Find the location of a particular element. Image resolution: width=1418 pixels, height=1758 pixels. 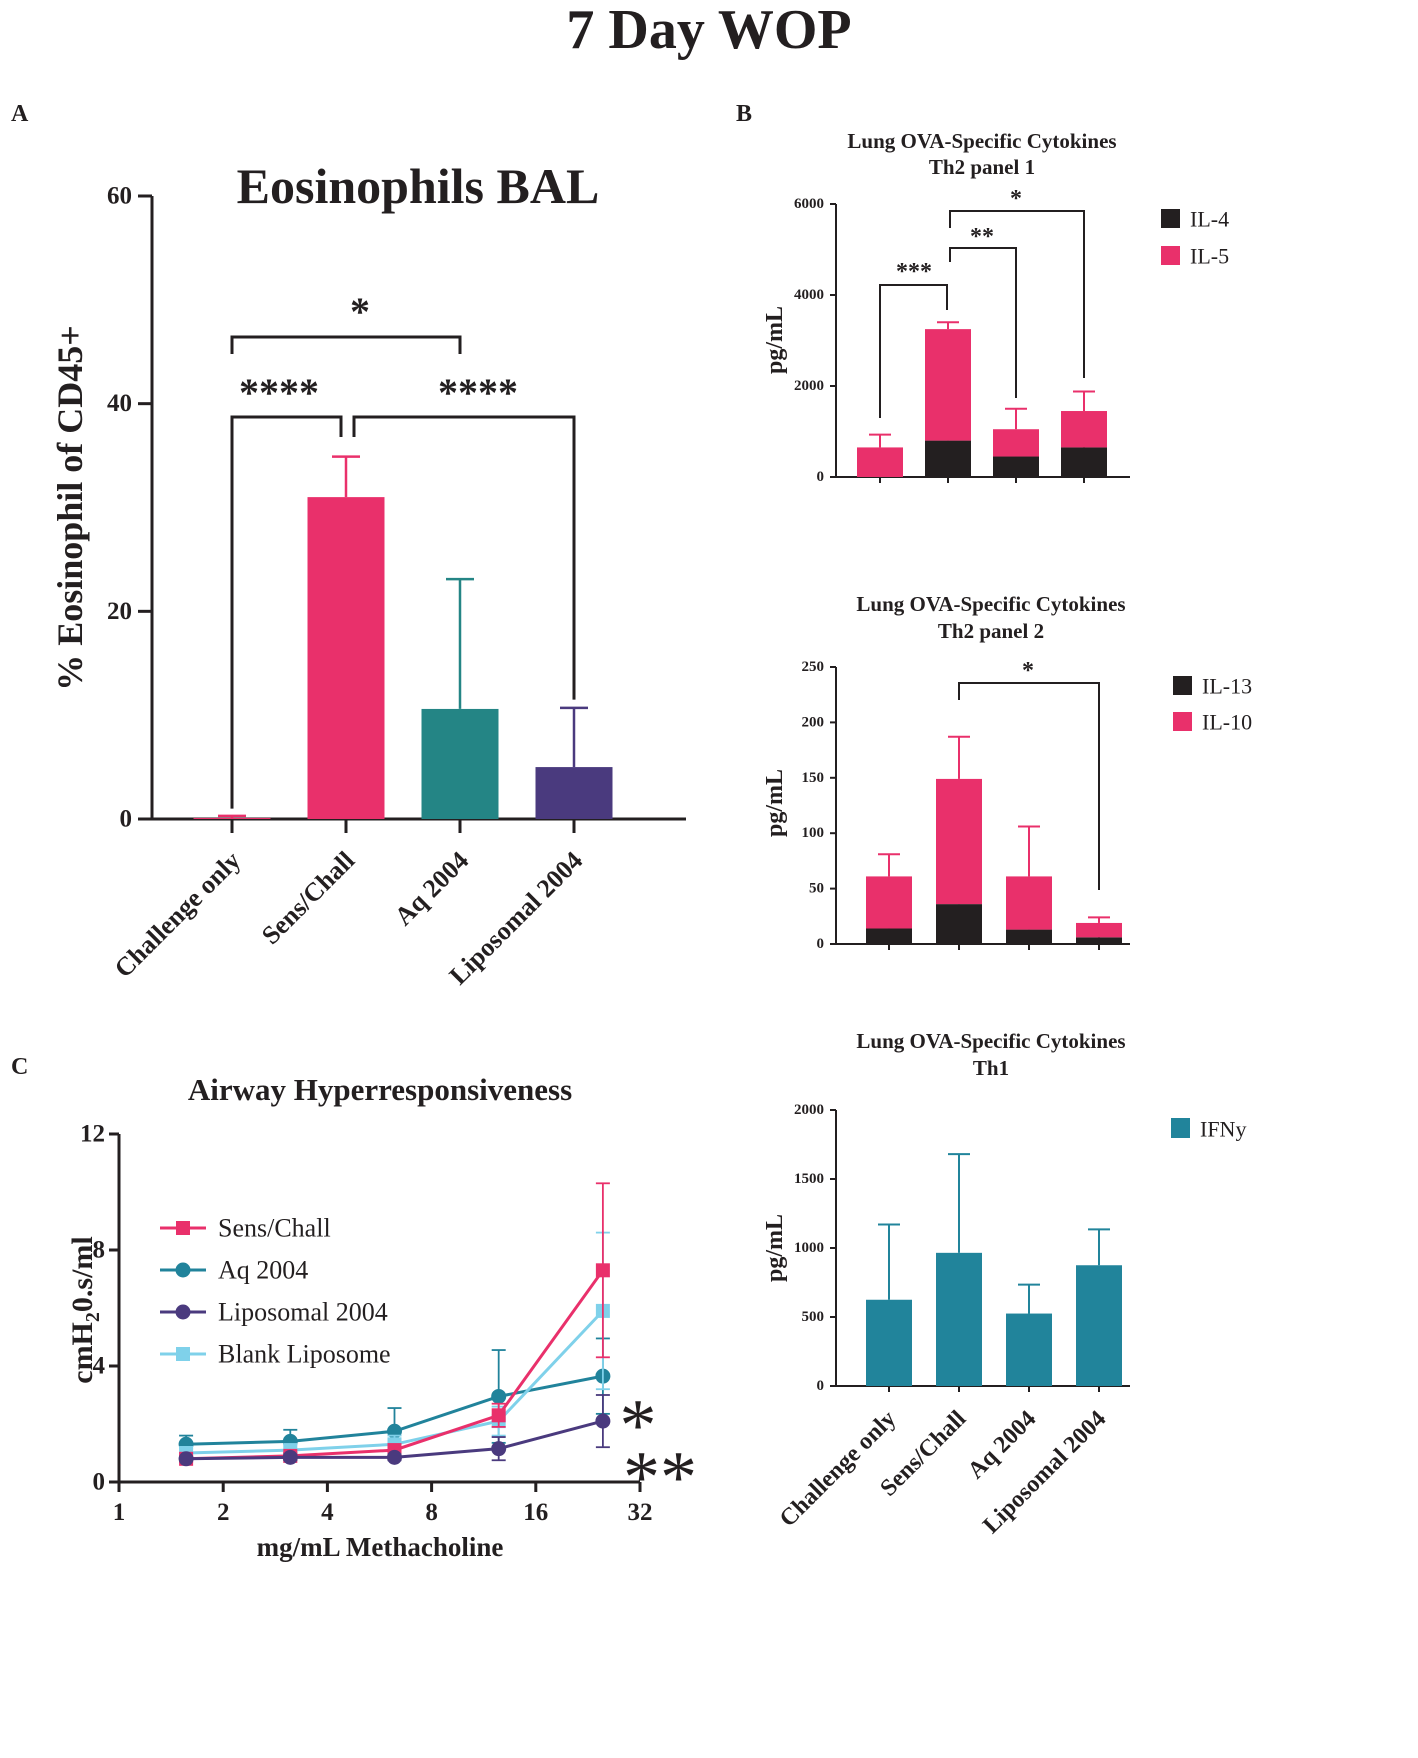

y-tick-label: 1000 is located at coordinates (809, 1248).